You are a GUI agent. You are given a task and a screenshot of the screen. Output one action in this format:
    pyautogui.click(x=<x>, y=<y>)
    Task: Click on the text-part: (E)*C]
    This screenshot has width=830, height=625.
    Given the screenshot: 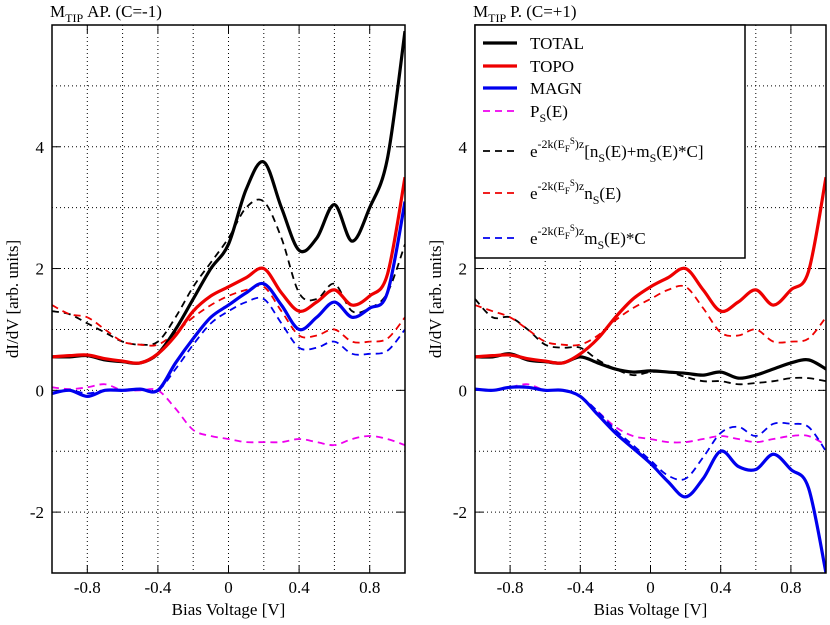 What is the action you would take?
    pyautogui.click(x=679, y=151)
    